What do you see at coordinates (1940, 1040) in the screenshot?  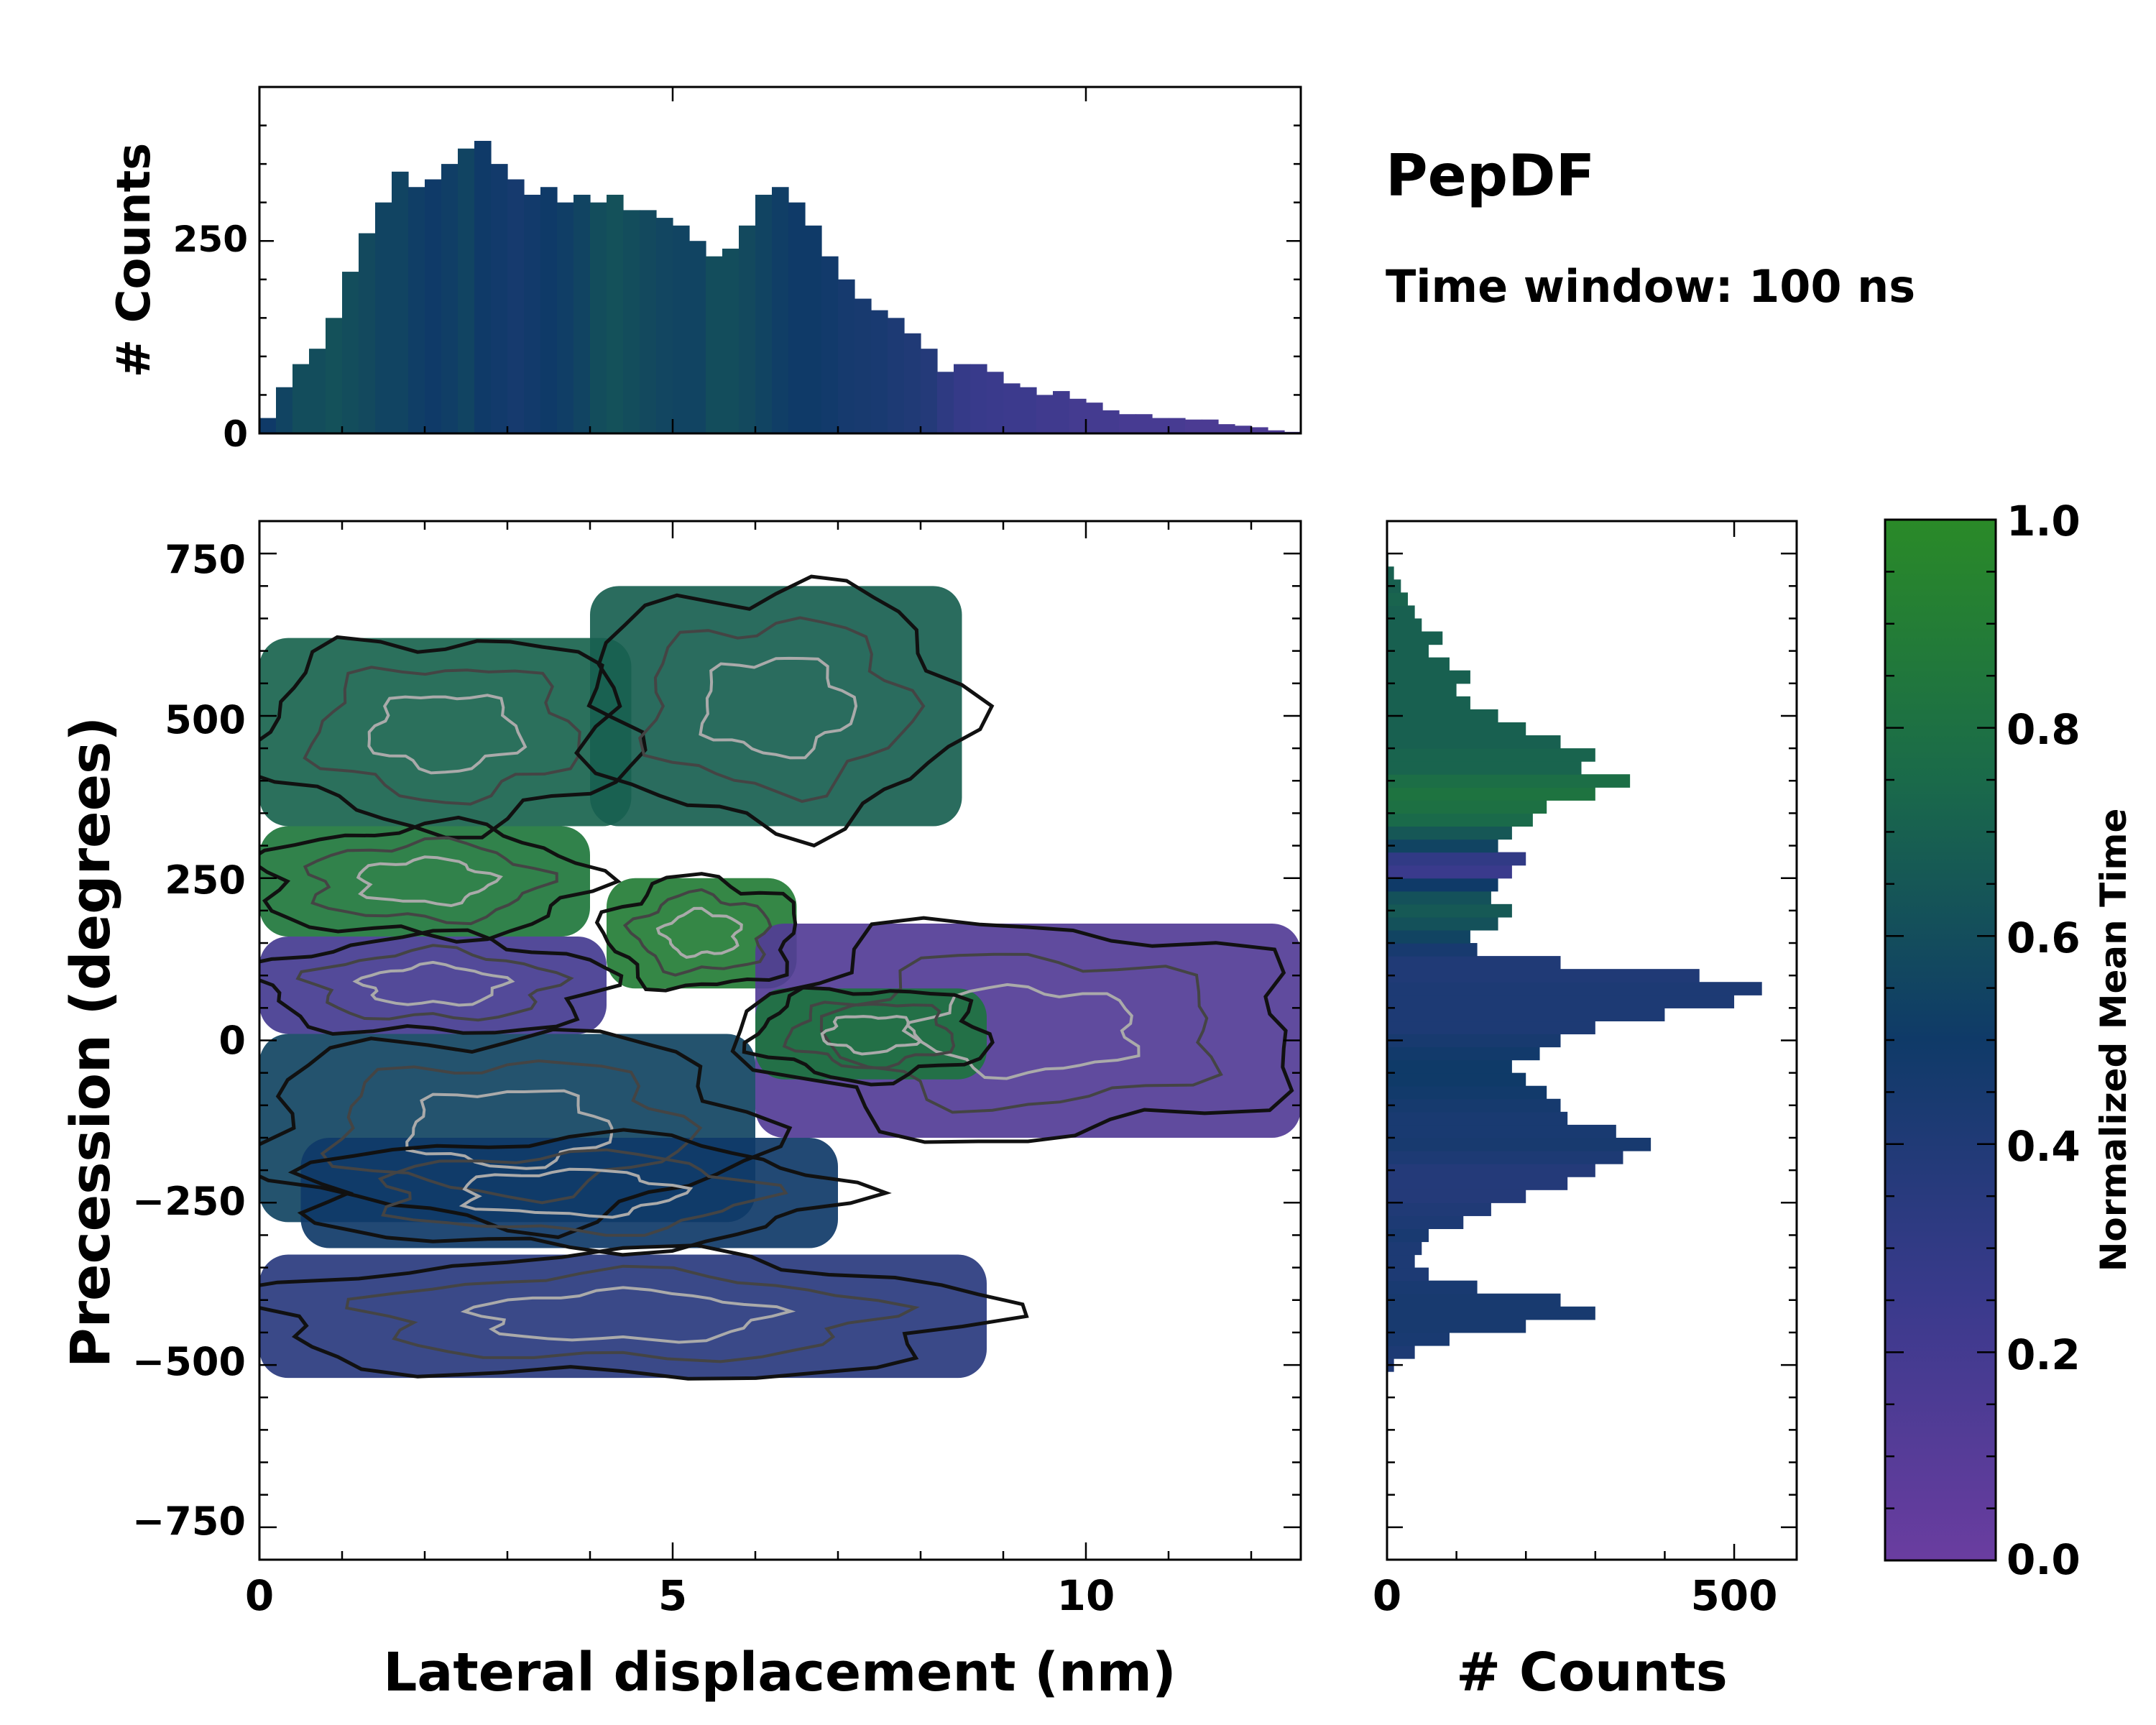 I see `colorbar-gradient` at bounding box center [1940, 1040].